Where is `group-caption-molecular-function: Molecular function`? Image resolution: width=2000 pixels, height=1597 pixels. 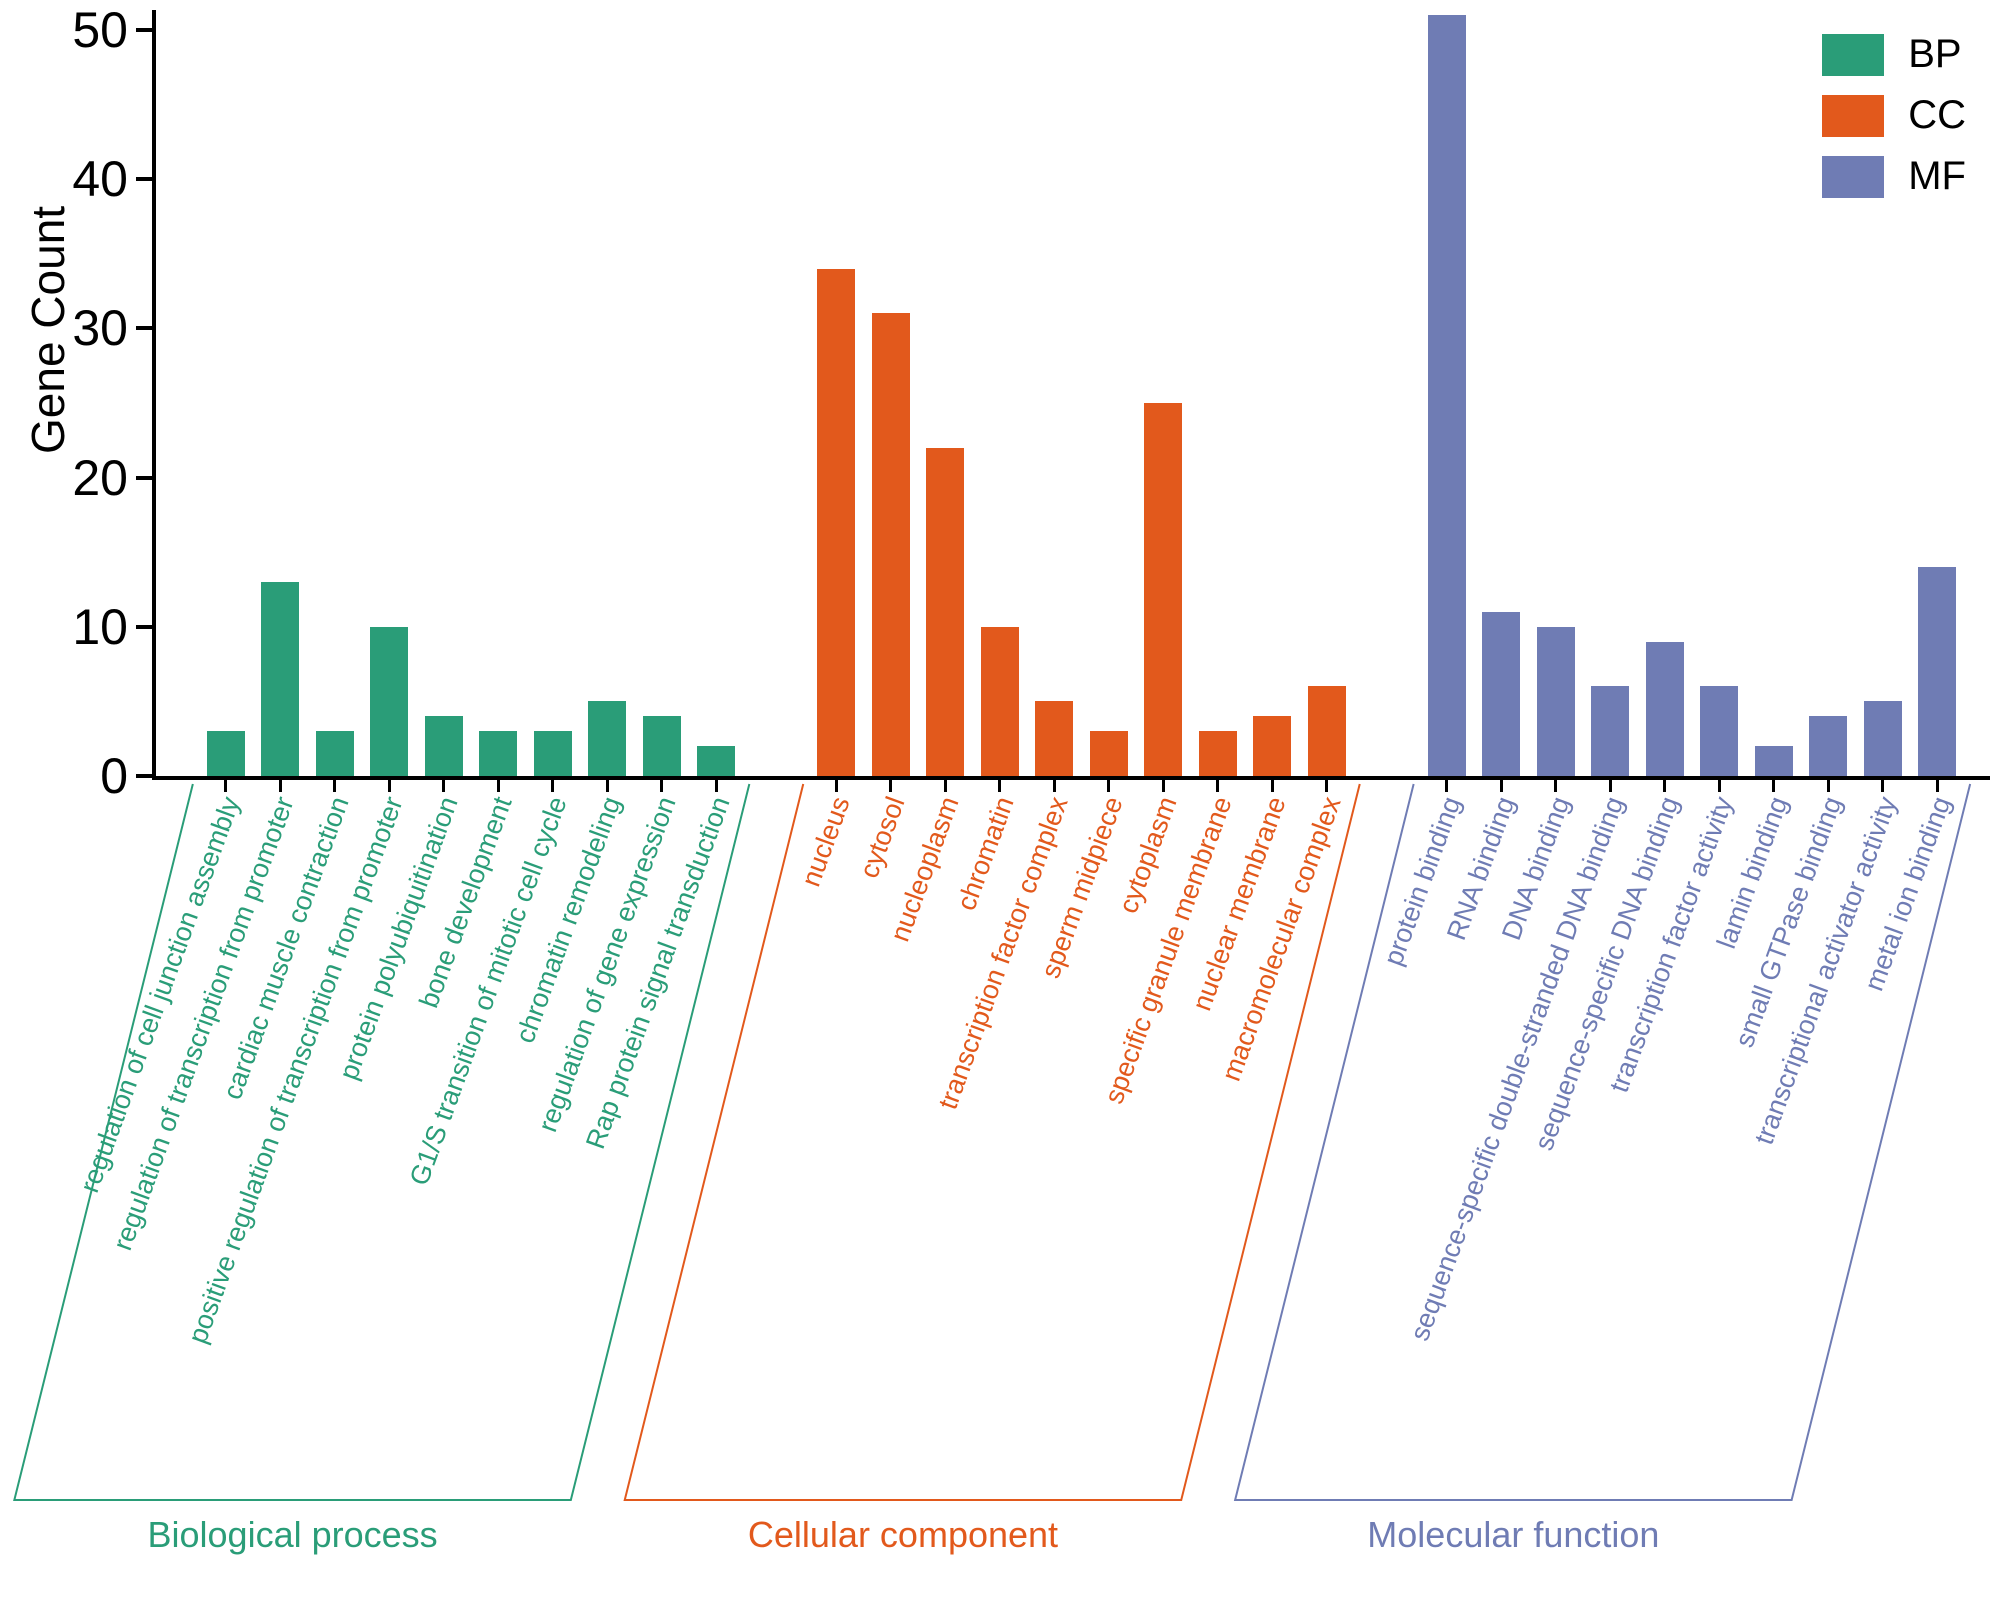
group-caption-molecular-function: Molecular function is located at coordinates (1513, 1534).